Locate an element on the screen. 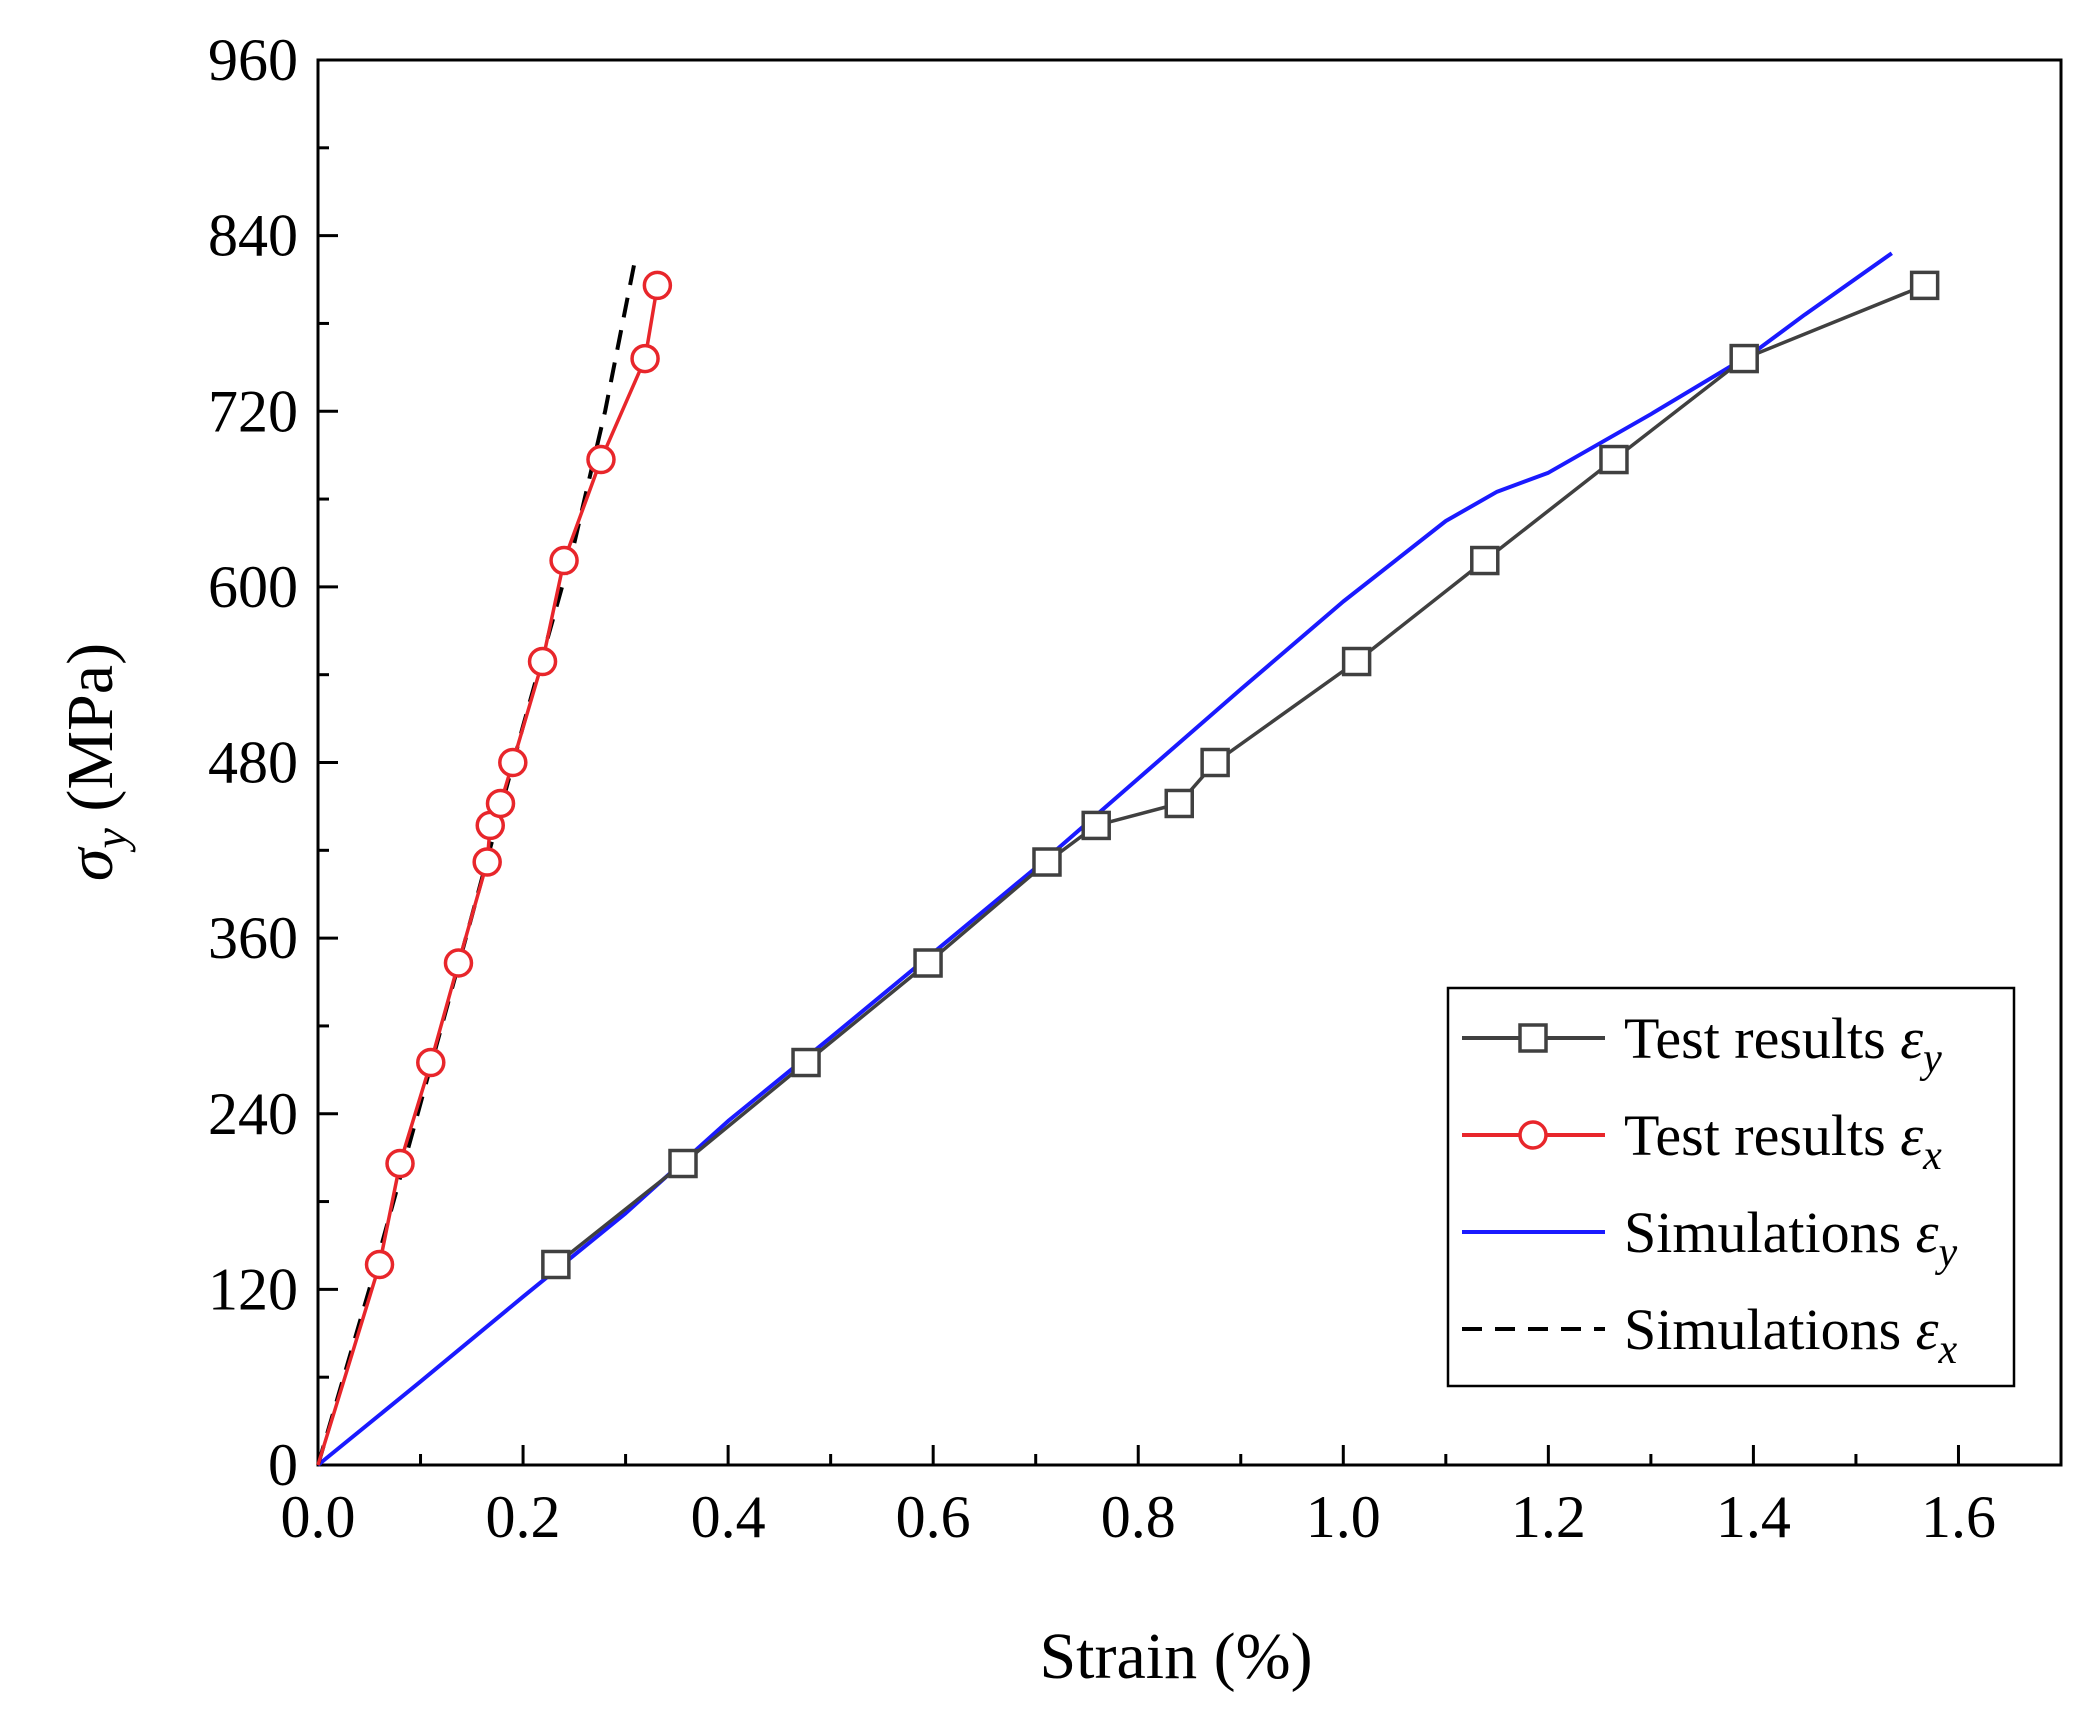  legend-label: Test results εy is located at coordinates (1783, 1044).